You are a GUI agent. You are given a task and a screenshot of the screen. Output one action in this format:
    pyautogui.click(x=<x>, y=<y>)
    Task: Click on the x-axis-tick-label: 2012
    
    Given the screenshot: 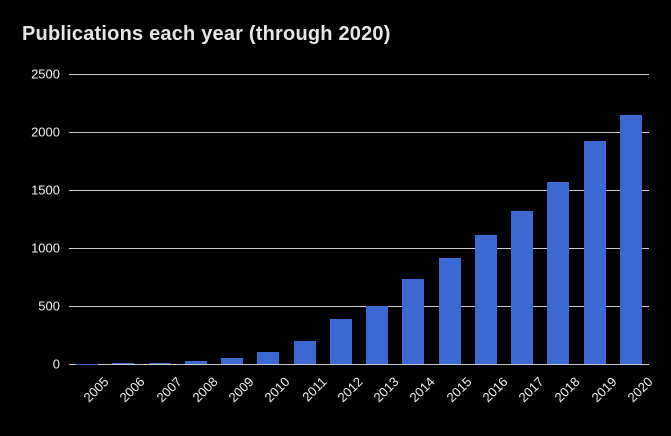 What is the action you would take?
    pyautogui.click(x=350, y=390)
    